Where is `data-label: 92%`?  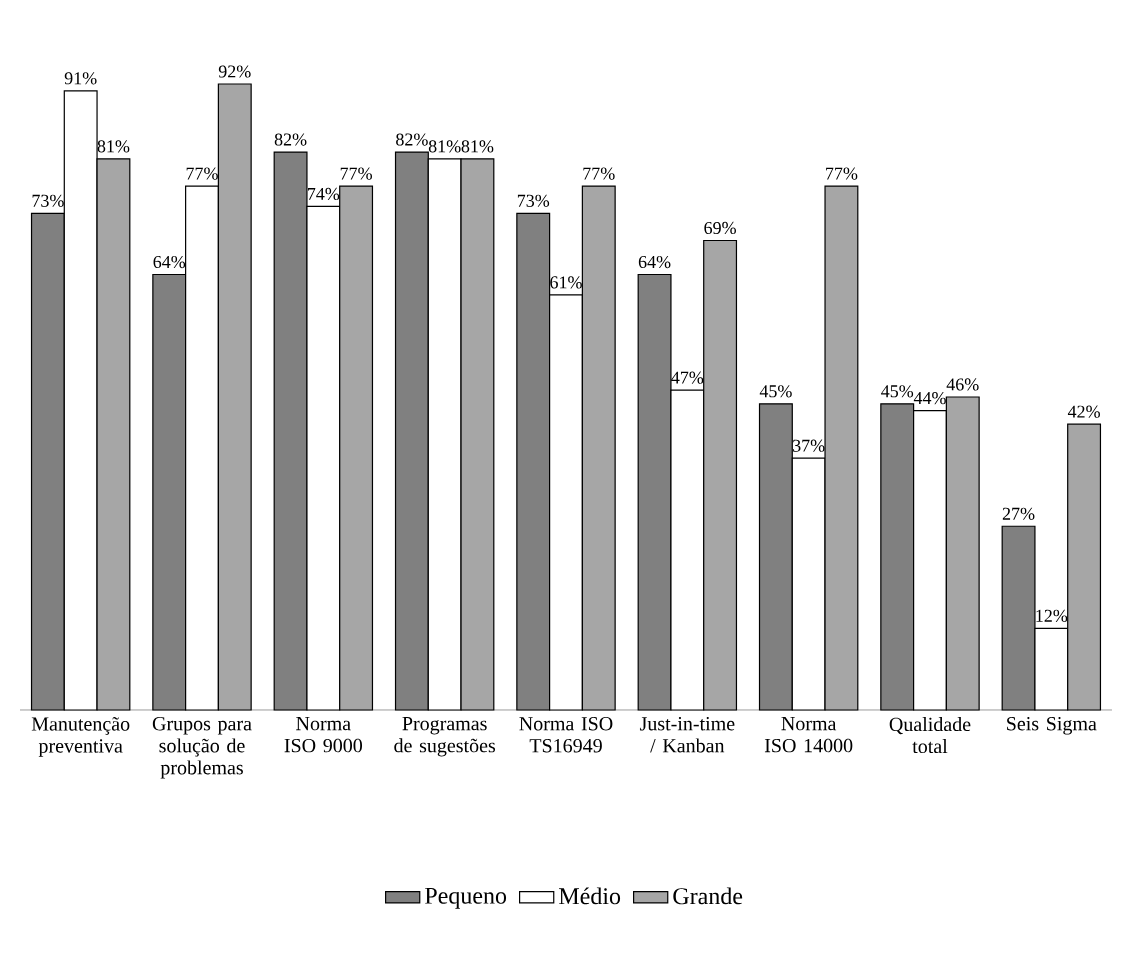 data-label: 92% is located at coordinates (234, 71).